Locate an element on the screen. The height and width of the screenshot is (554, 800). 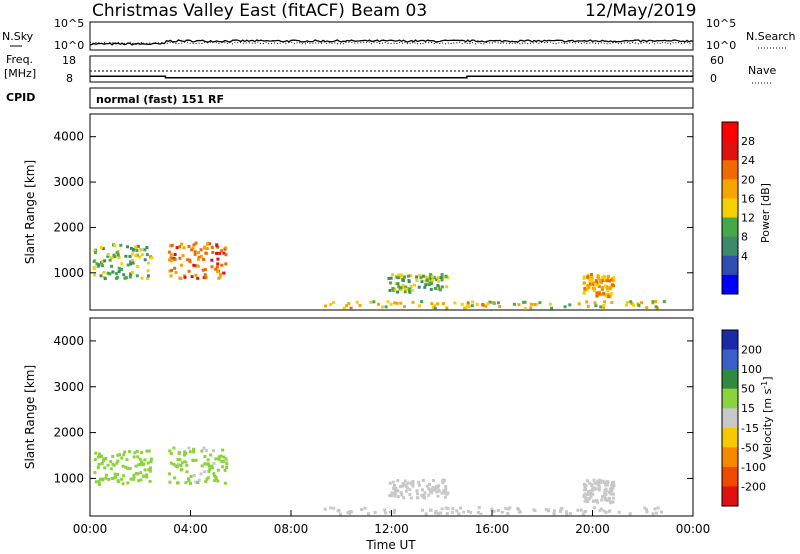
freq-tick-bottom: 8 is located at coordinates (69, 78).